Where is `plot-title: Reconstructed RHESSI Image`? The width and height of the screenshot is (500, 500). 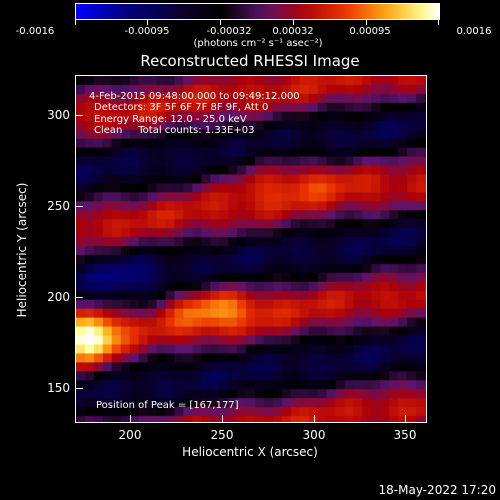
plot-title: Reconstructed RHESSI Image is located at coordinates (250, 61).